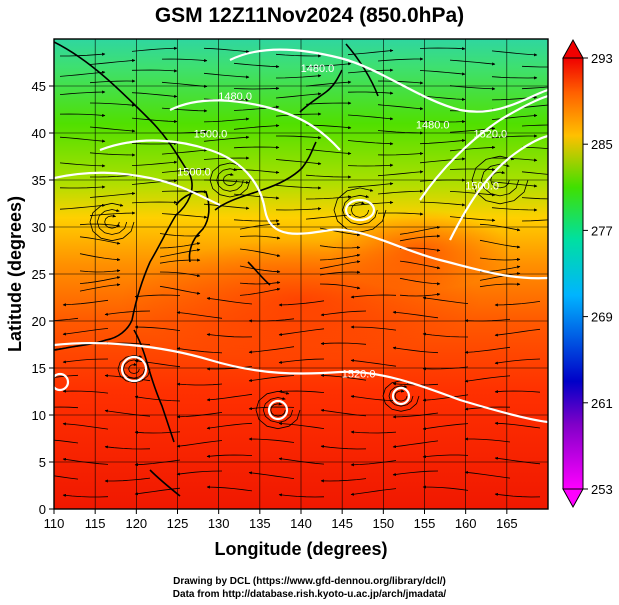 The height and width of the screenshot is (605, 619). I want to click on x-tick-label: 120, so click(136, 523).